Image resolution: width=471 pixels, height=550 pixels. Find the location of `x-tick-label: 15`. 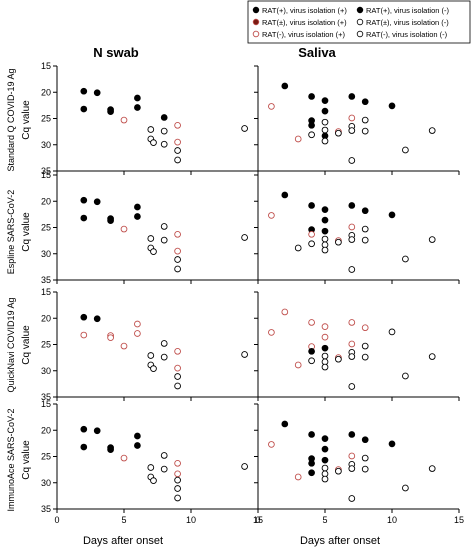

x-tick-label: 15 is located at coordinates (258, 520).